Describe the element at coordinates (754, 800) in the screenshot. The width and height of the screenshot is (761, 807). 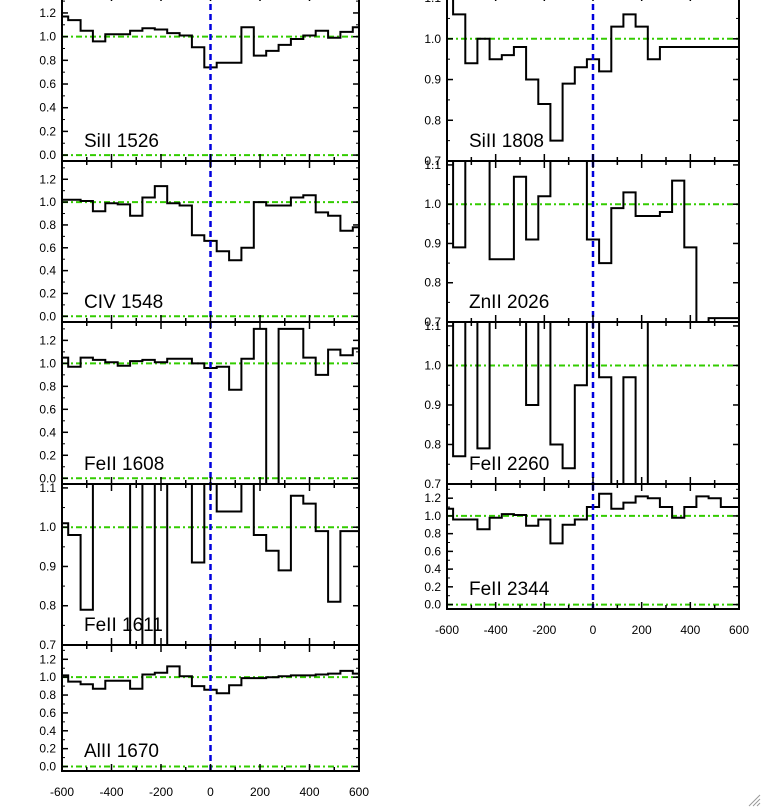
I see `resize-grip-icon` at that location.